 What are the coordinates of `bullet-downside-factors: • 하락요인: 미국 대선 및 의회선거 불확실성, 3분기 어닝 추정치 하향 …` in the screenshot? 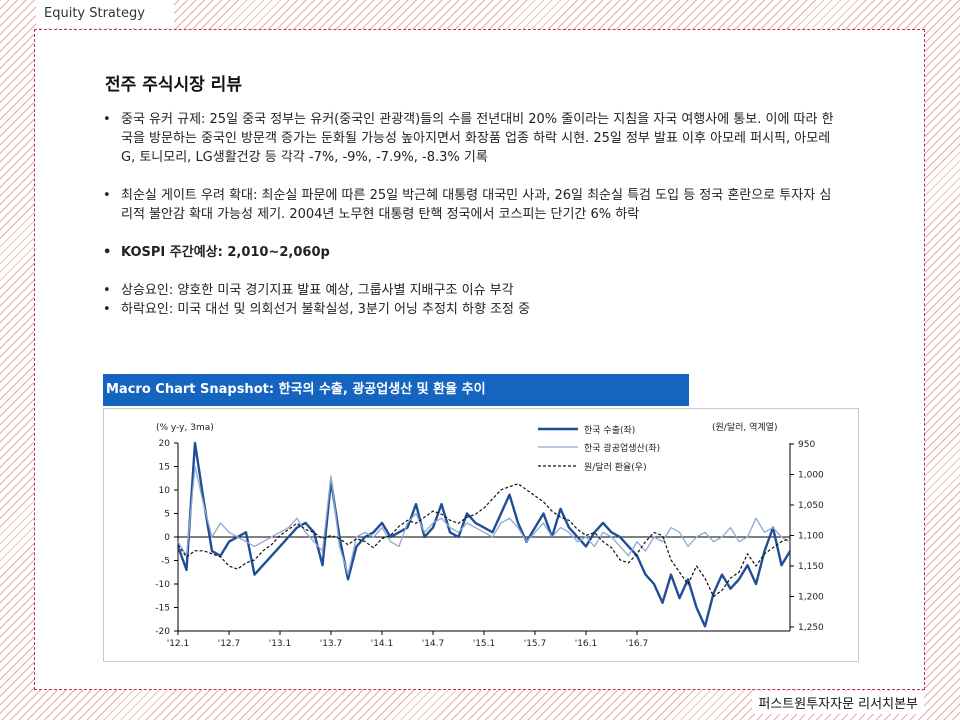 It's located at (317, 309).